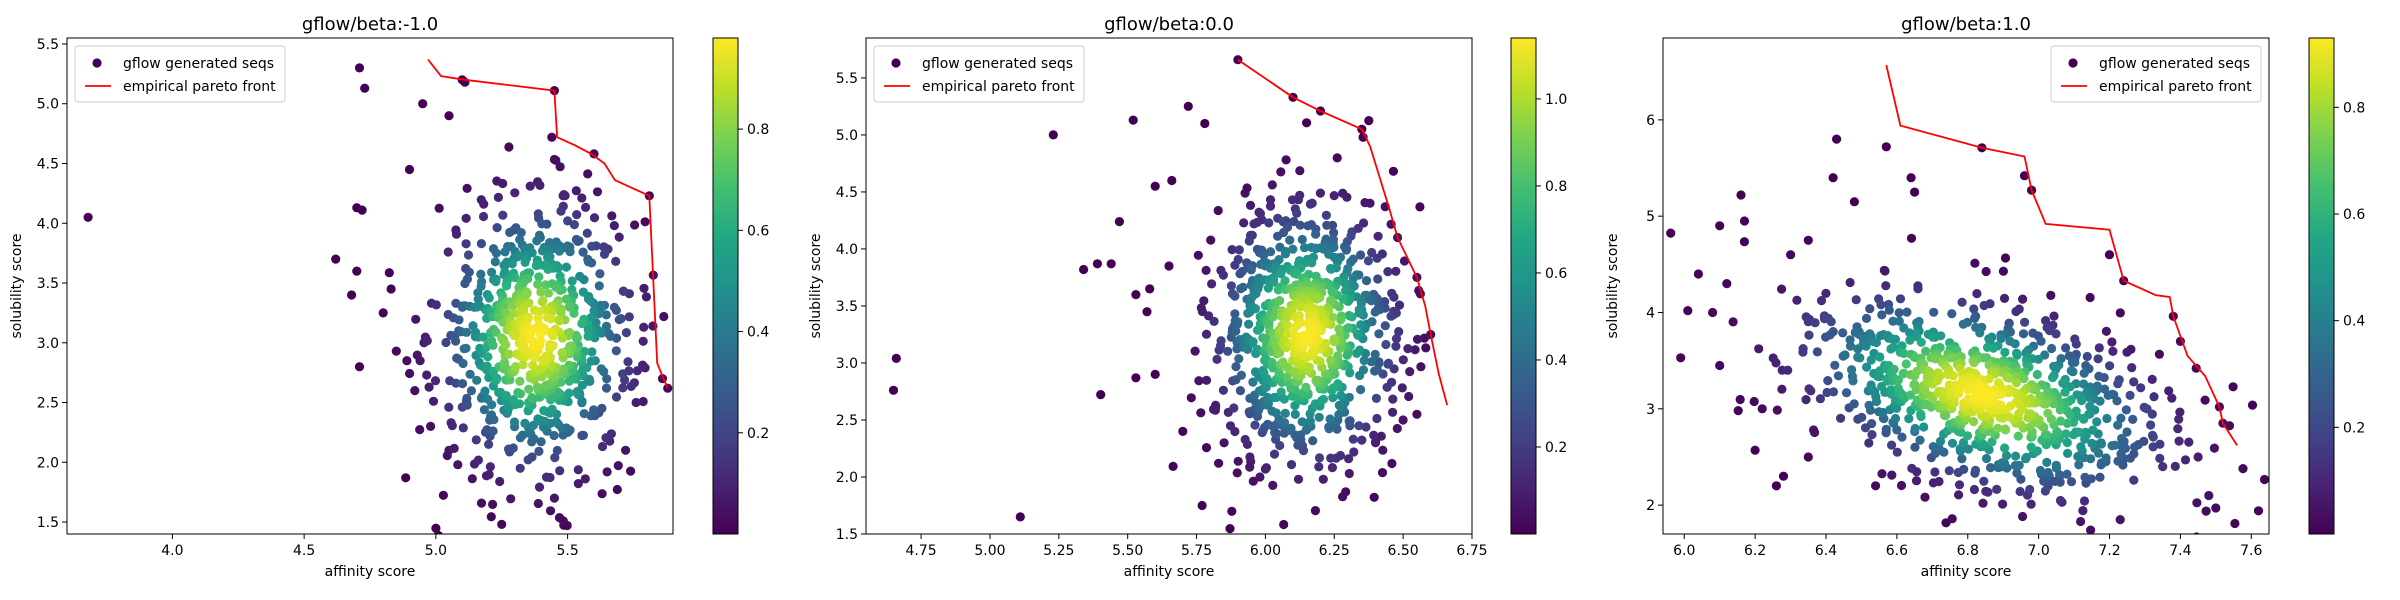 Image resolution: width=2400 pixels, height=600 pixels. I want to click on legend-box, so click(979, 74).